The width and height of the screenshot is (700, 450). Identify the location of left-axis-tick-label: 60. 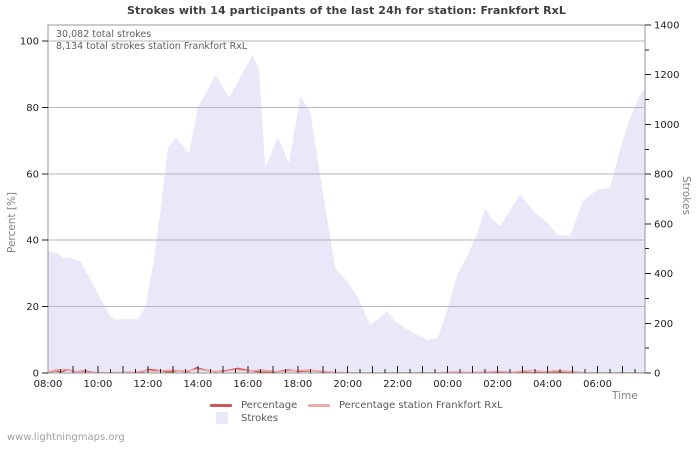
(32, 174).